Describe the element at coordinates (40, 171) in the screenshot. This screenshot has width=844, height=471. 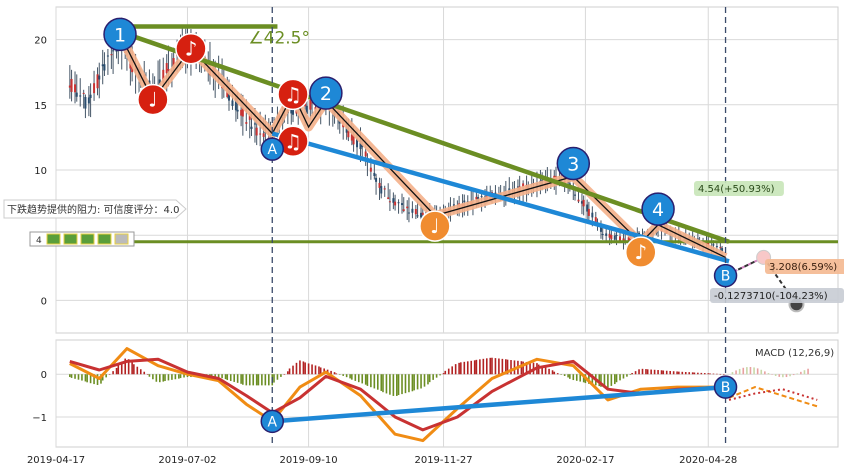
I see `y-tick-label: 10` at that location.